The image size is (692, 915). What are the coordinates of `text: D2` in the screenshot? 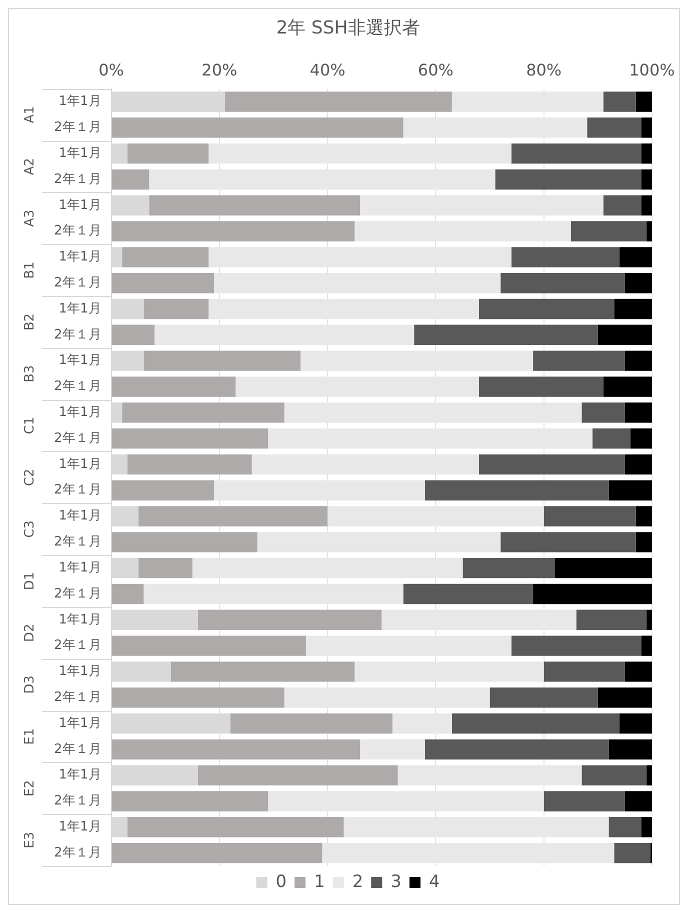 It's located at (30, 633).